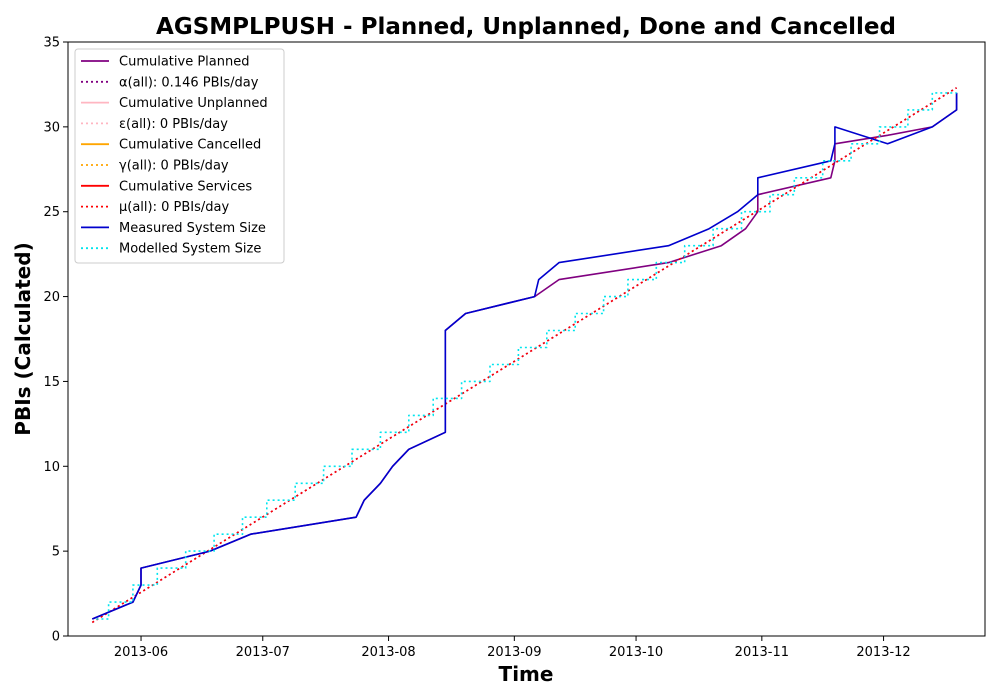 Image resolution: width=1000 pixels, height=700 pixels. I want to click on y-tick-label: 35, so click(51, 43).